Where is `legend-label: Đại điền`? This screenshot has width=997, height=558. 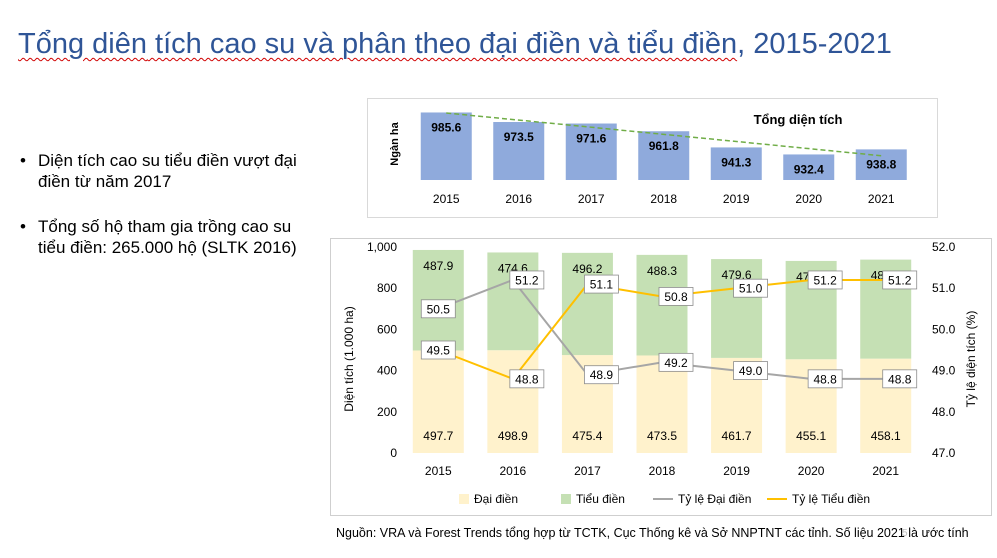
legend-label: Đại điền is located at coordinates (496, 499).